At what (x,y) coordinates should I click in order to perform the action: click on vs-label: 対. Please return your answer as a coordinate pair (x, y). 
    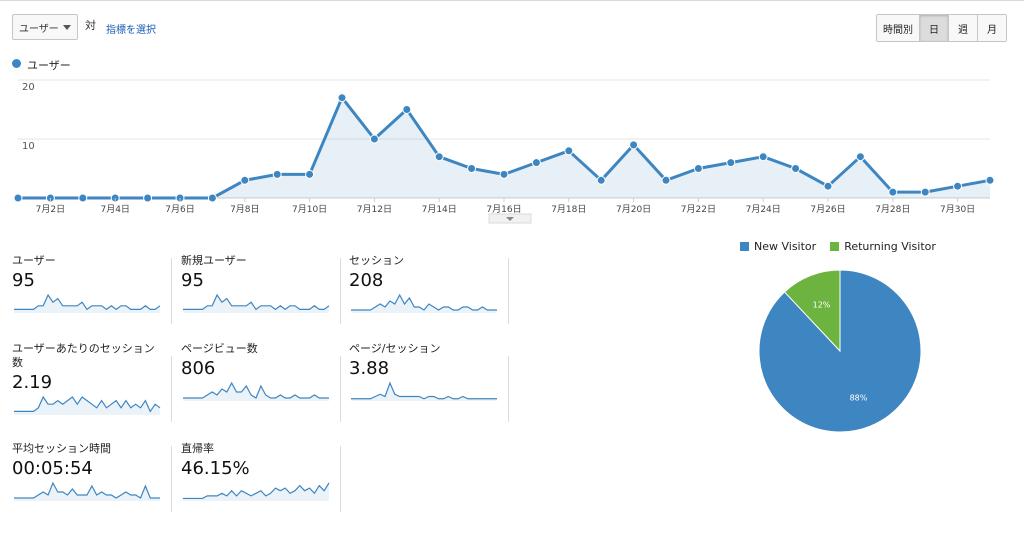
    Looking at the image, I should click on (90, 25).